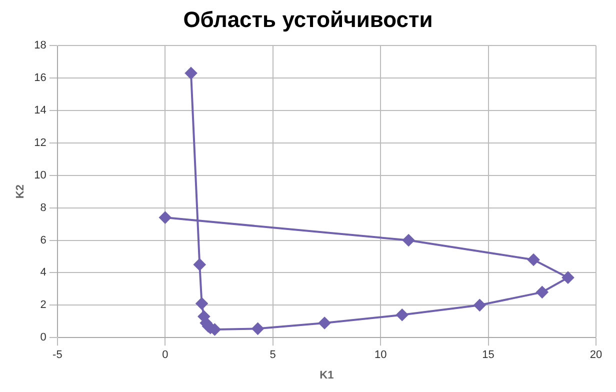 This screenshot has height=392, width=616. Describe the element at coordinates (43, 305) in the screenshot. I see `y-tick-label: 2` at that location.